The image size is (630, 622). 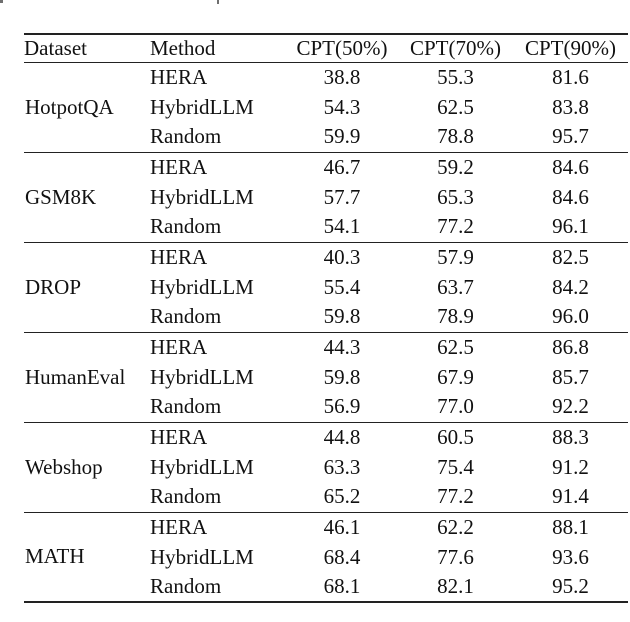 What do you see at coordinates (342, 346) in the screenshot?
I see `cpt50-cell: 44.3` at bounding box center [342, 346].